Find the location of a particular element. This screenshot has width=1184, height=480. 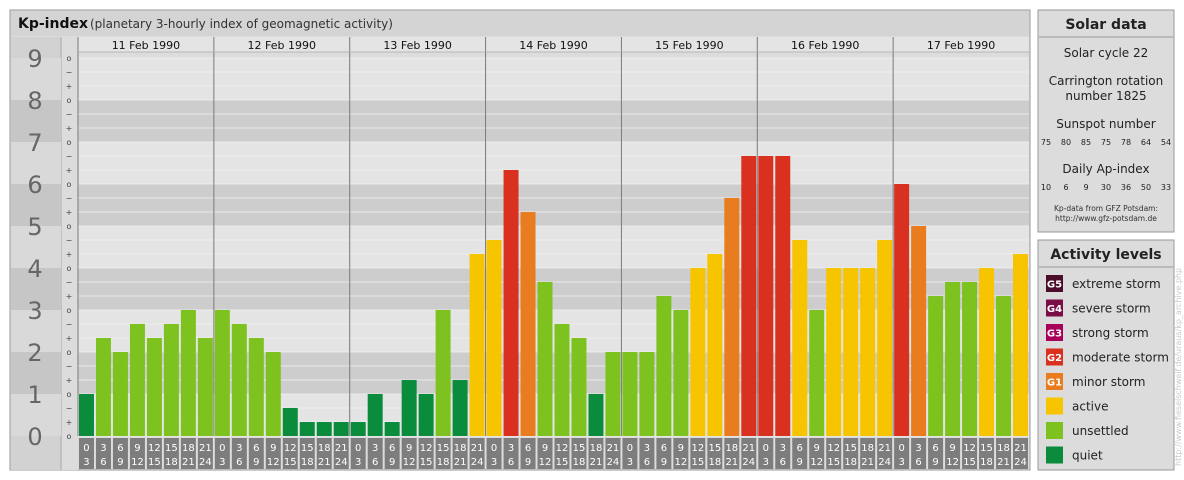

ap-values: 10 6 9 30 36 50 33 is located at coordinates (1106, 187).